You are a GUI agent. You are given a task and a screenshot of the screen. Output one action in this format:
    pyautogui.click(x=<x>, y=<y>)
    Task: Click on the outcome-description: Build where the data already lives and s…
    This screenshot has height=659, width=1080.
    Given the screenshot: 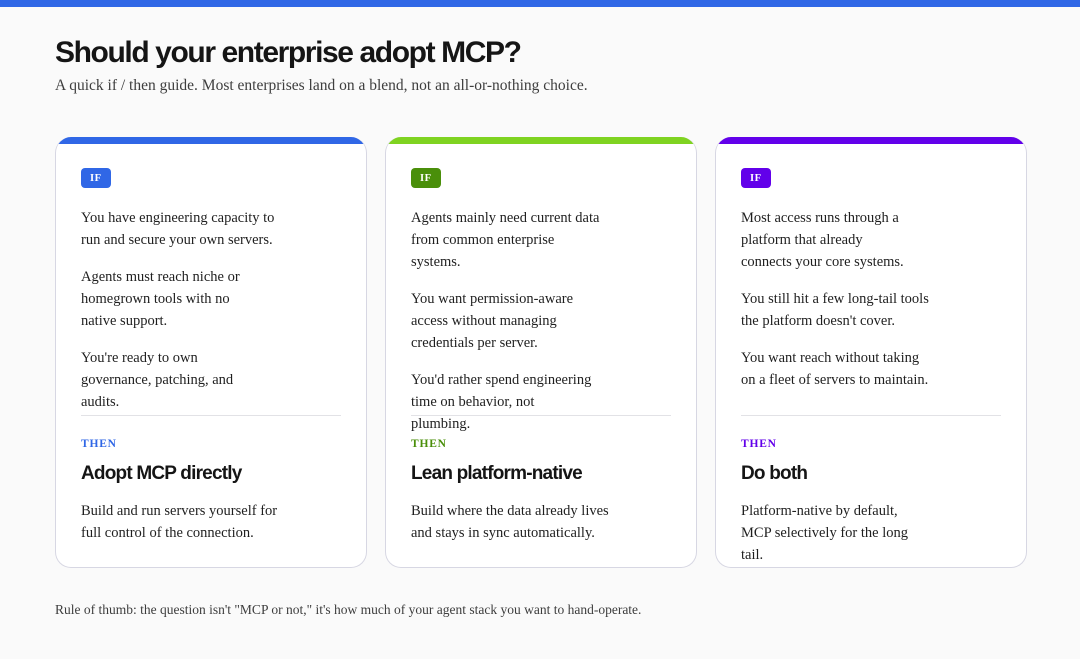 What is the action you would take?
    pyautogui.click(x=510, y=522)
    